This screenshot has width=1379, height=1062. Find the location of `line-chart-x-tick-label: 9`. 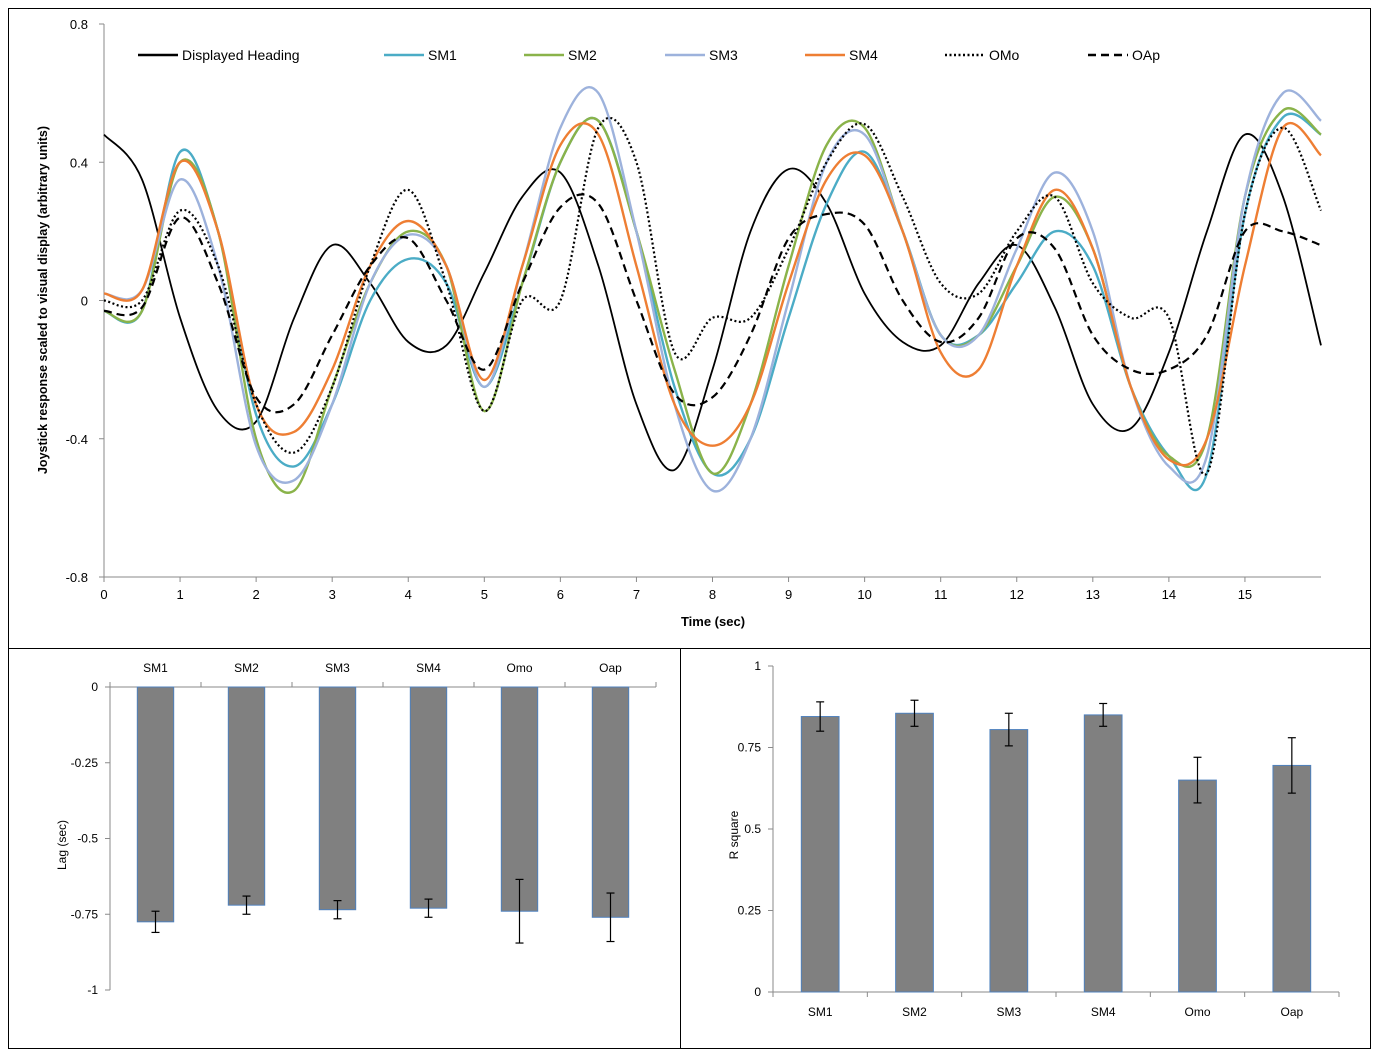

line-chart-x-tick-label: 9 is located at coordinates (788, 594).